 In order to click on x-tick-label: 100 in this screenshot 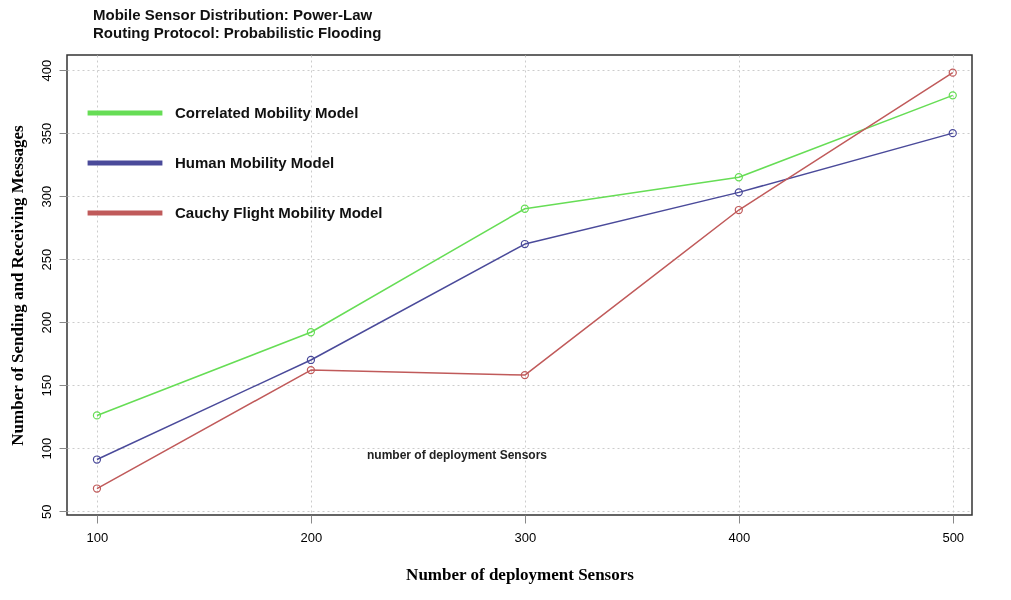, I will do `click(97, 537)`.